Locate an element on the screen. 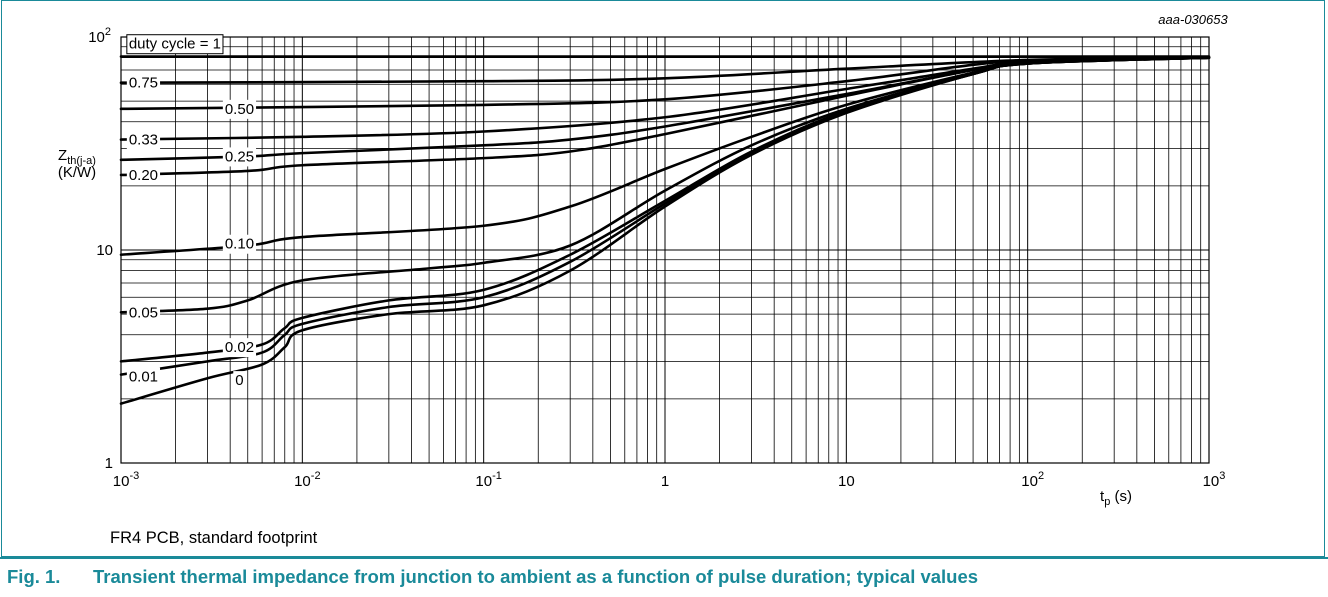 This screenshot has width=1328, height=597. x-tick-label: 1 is located at coordinates (665, 481).